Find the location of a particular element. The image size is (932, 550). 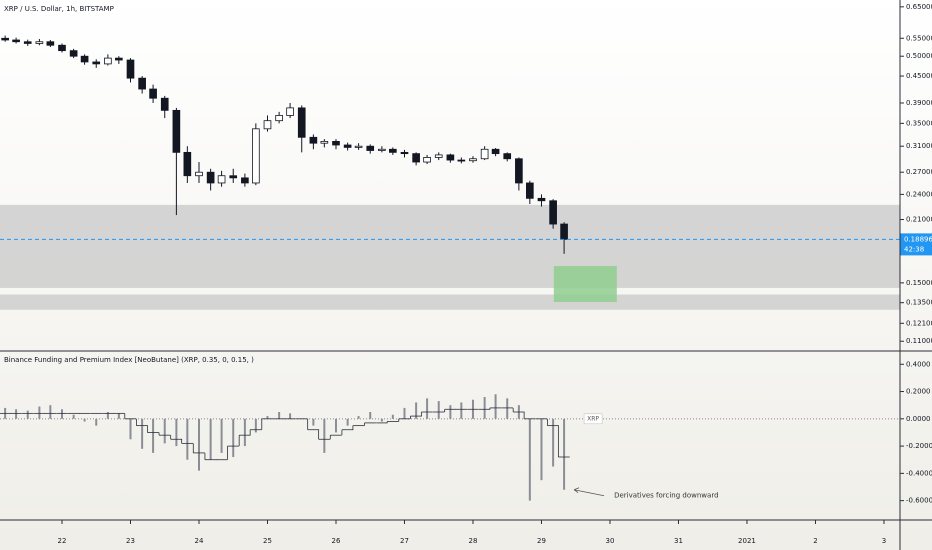

y-tick-label: 0.4000 is located at coordinates (918, 364).